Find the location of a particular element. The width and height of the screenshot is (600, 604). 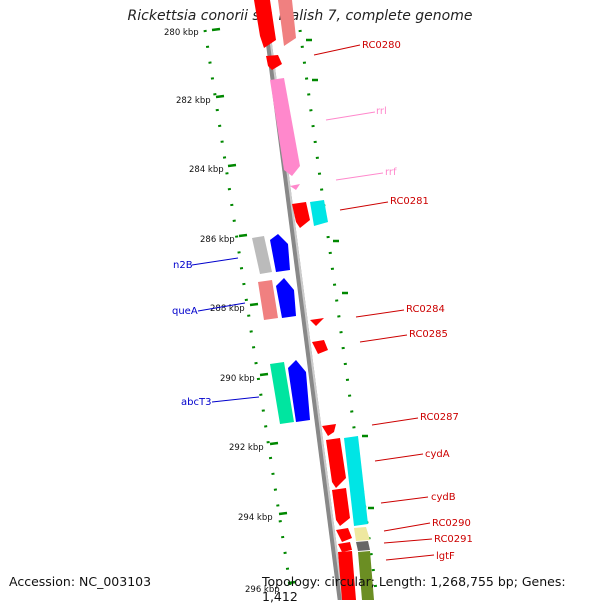

gene-RC0291 is located at coordinates (354, 546).